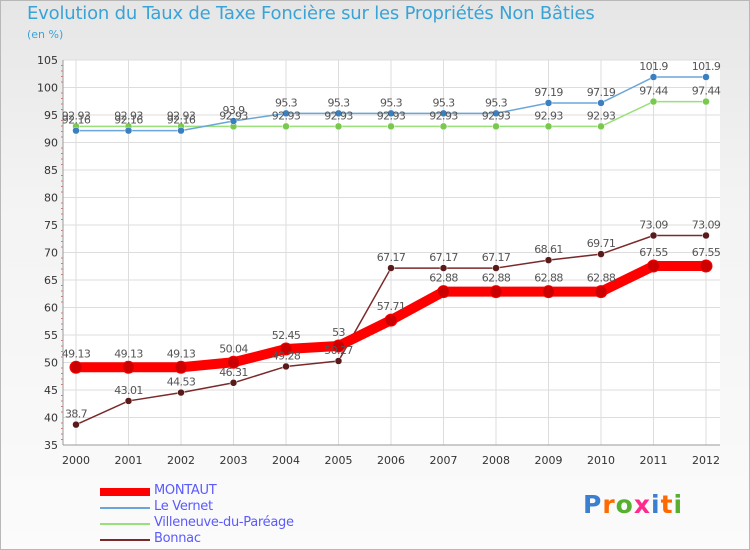  I want to click on logo-letter: i, so click(656, 504).